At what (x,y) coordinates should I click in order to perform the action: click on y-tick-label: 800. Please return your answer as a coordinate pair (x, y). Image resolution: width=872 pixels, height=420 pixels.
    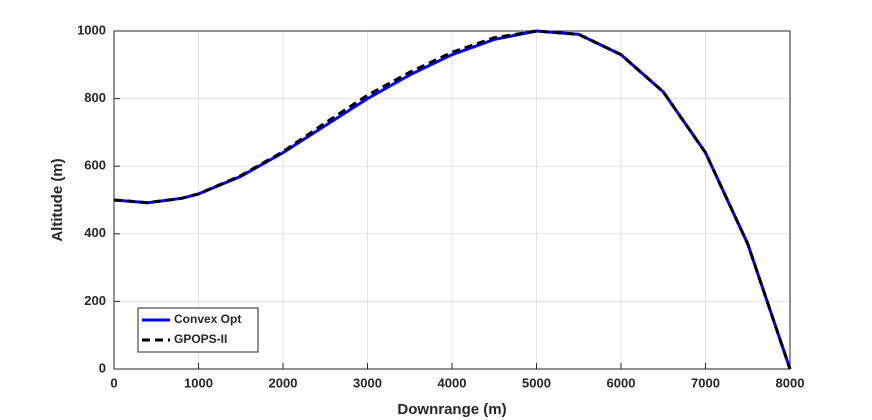
    Looking at the image, I should click on (95, 97).